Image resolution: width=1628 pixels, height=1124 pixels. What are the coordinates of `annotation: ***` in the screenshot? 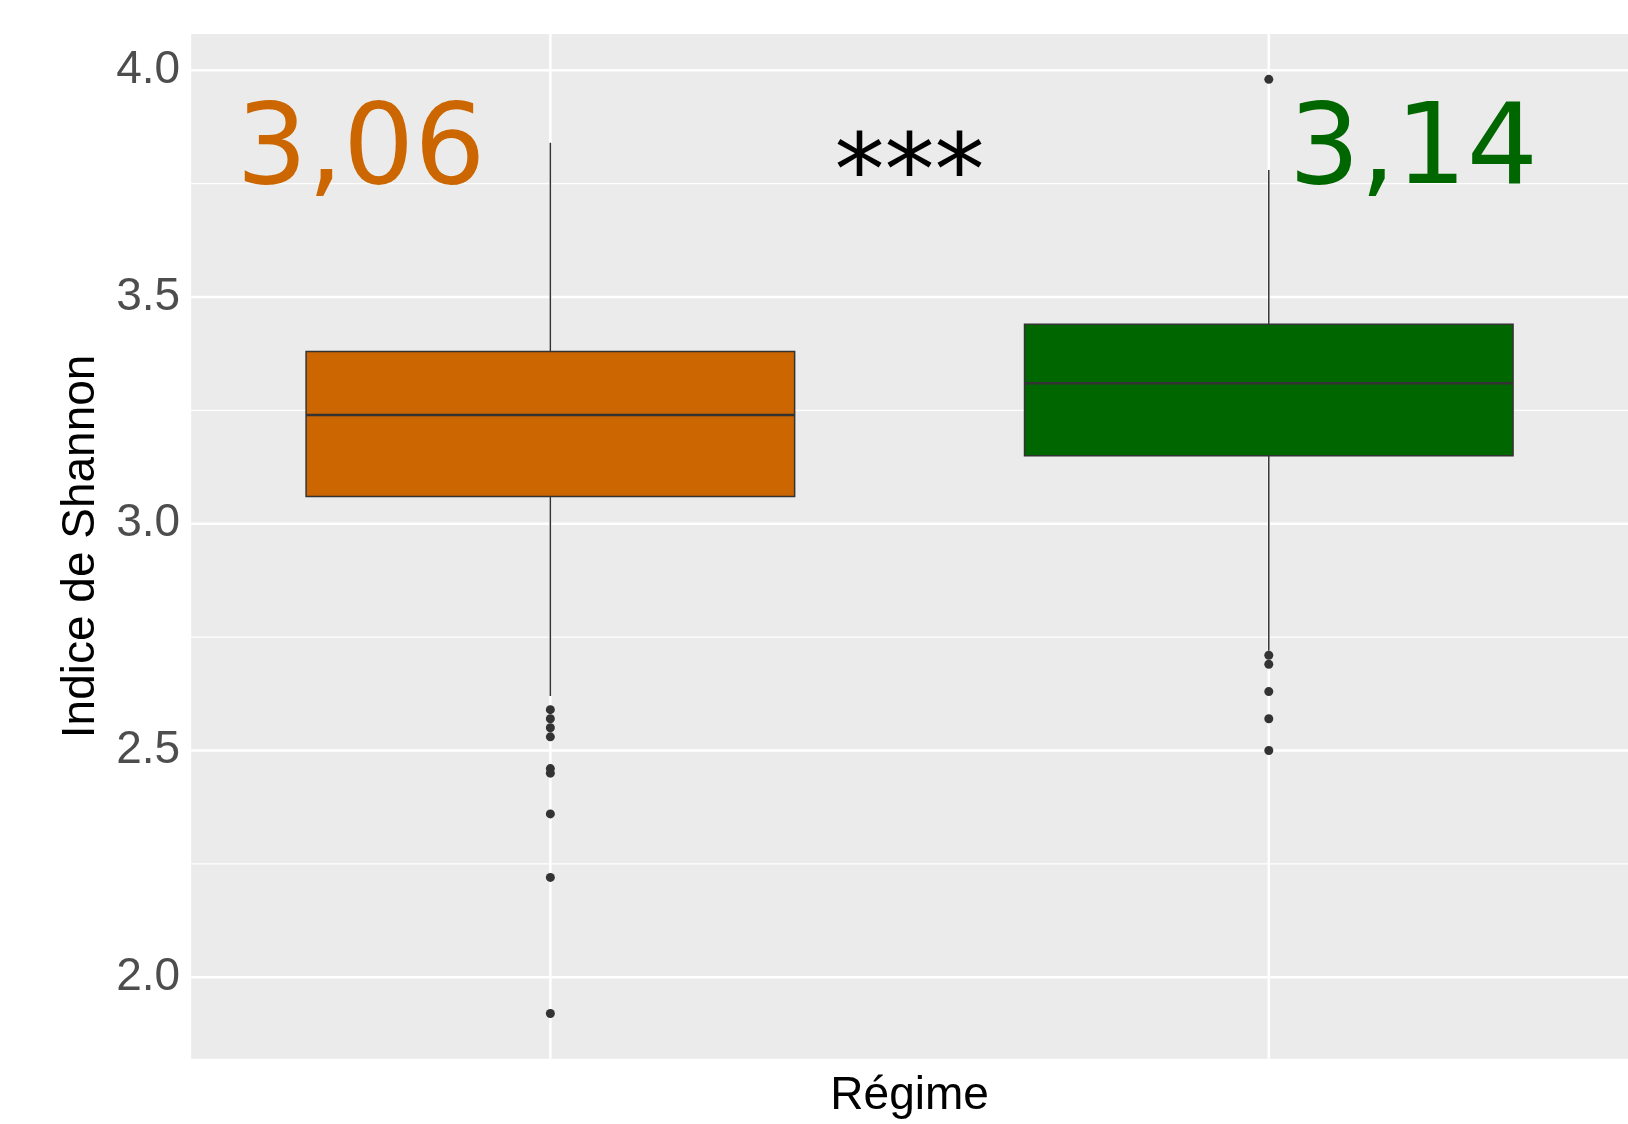 It's located at (909, 170).